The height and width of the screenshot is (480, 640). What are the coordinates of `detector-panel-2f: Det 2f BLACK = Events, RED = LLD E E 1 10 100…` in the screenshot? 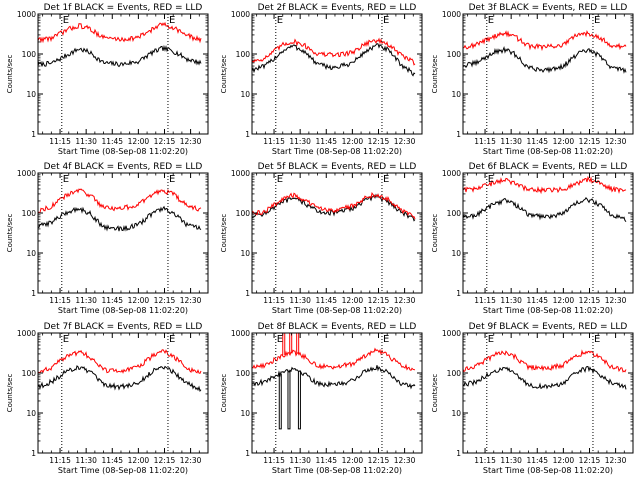 It's located at (321, 79).